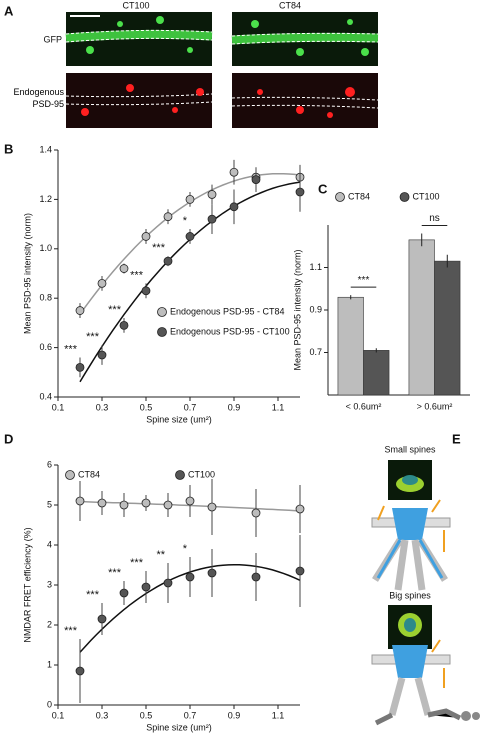  Describe the element at coordinates (45, 298) in the screenshot. I see `y-tick-label: 0.8` at that location.